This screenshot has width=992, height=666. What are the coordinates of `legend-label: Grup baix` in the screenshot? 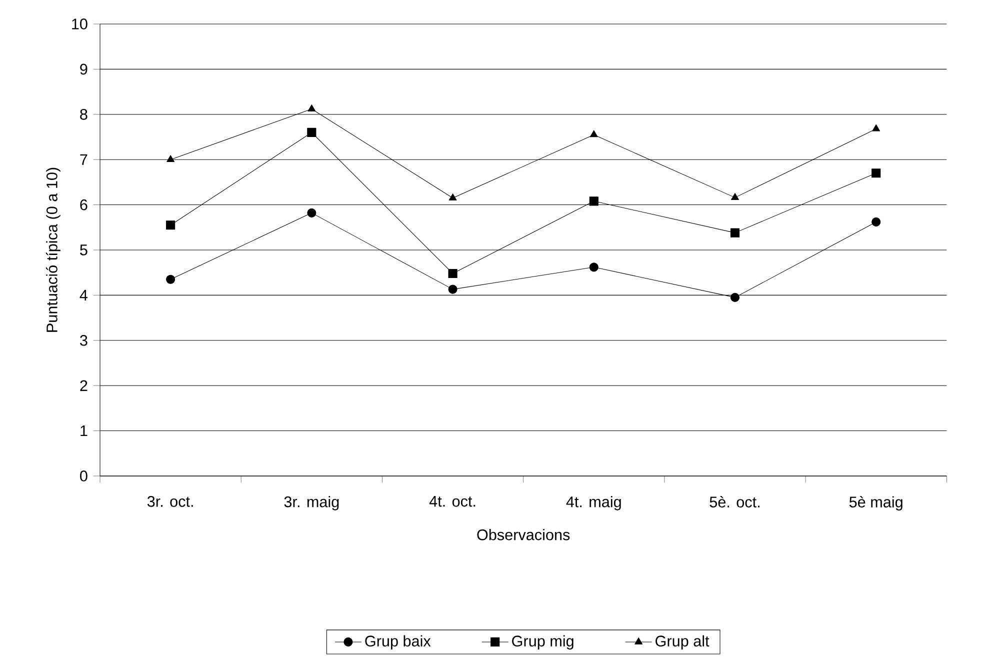 It's located at (398, 642).